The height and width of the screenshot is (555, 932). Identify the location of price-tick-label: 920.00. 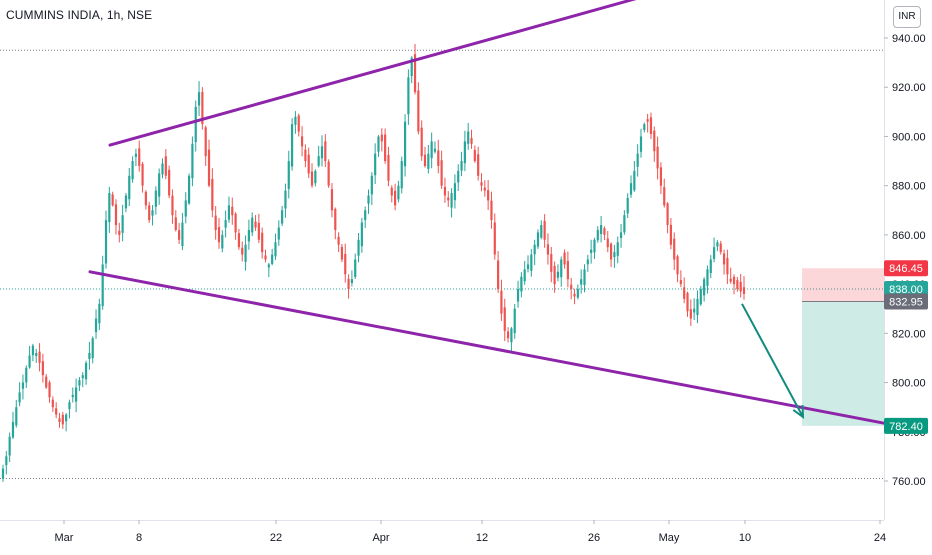
(909, 88).